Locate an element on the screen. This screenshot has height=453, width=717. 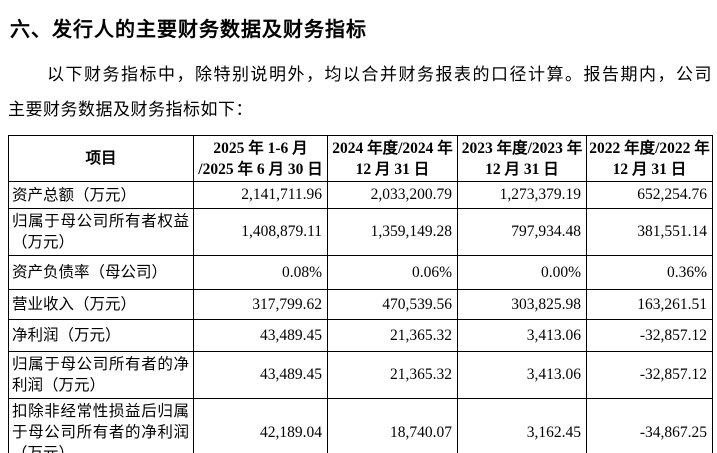
row-value: 381,551.14 is located at coordinates (649, 232).